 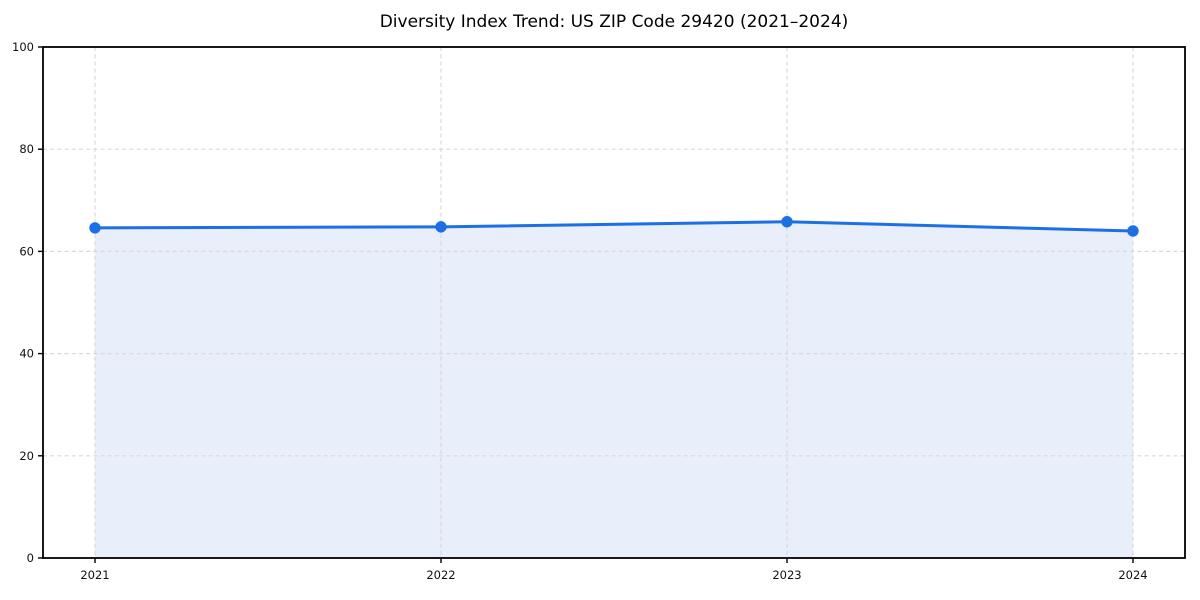 What do you see at coordinates (26, 354) in the screenshot?
I see `y-tick-label: 40` at bounding box center [26, 354].